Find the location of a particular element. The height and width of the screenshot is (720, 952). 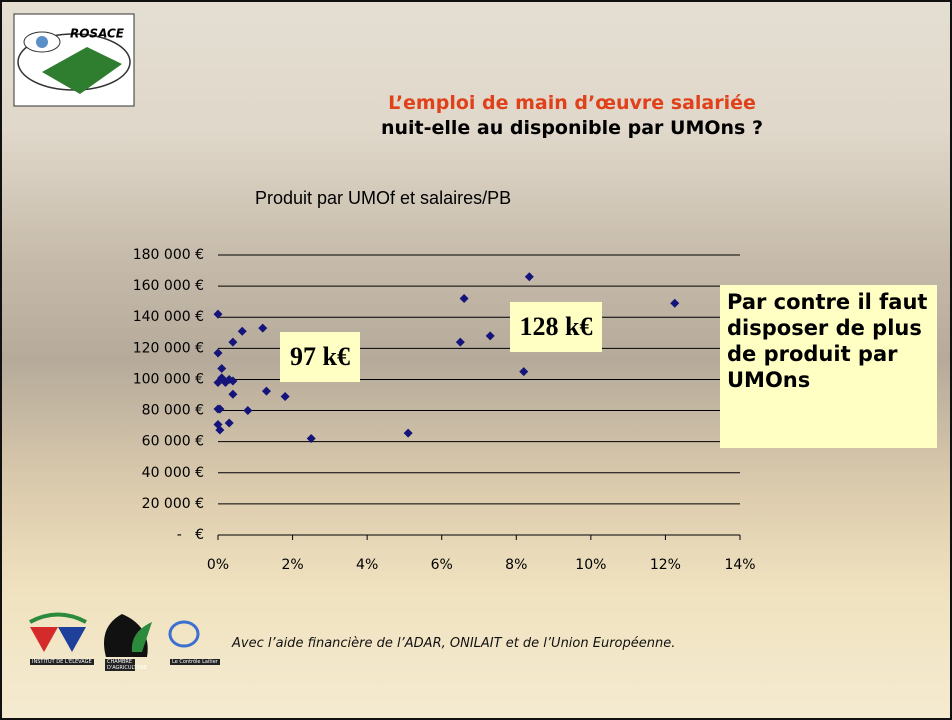

footer-logos is located at coordinates (114, 634).